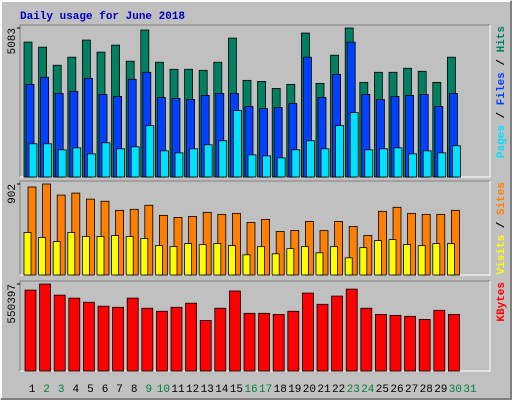 This screenshot has height=400, width=512. I want to click on x-tick-label: 24, so click(368, 390).